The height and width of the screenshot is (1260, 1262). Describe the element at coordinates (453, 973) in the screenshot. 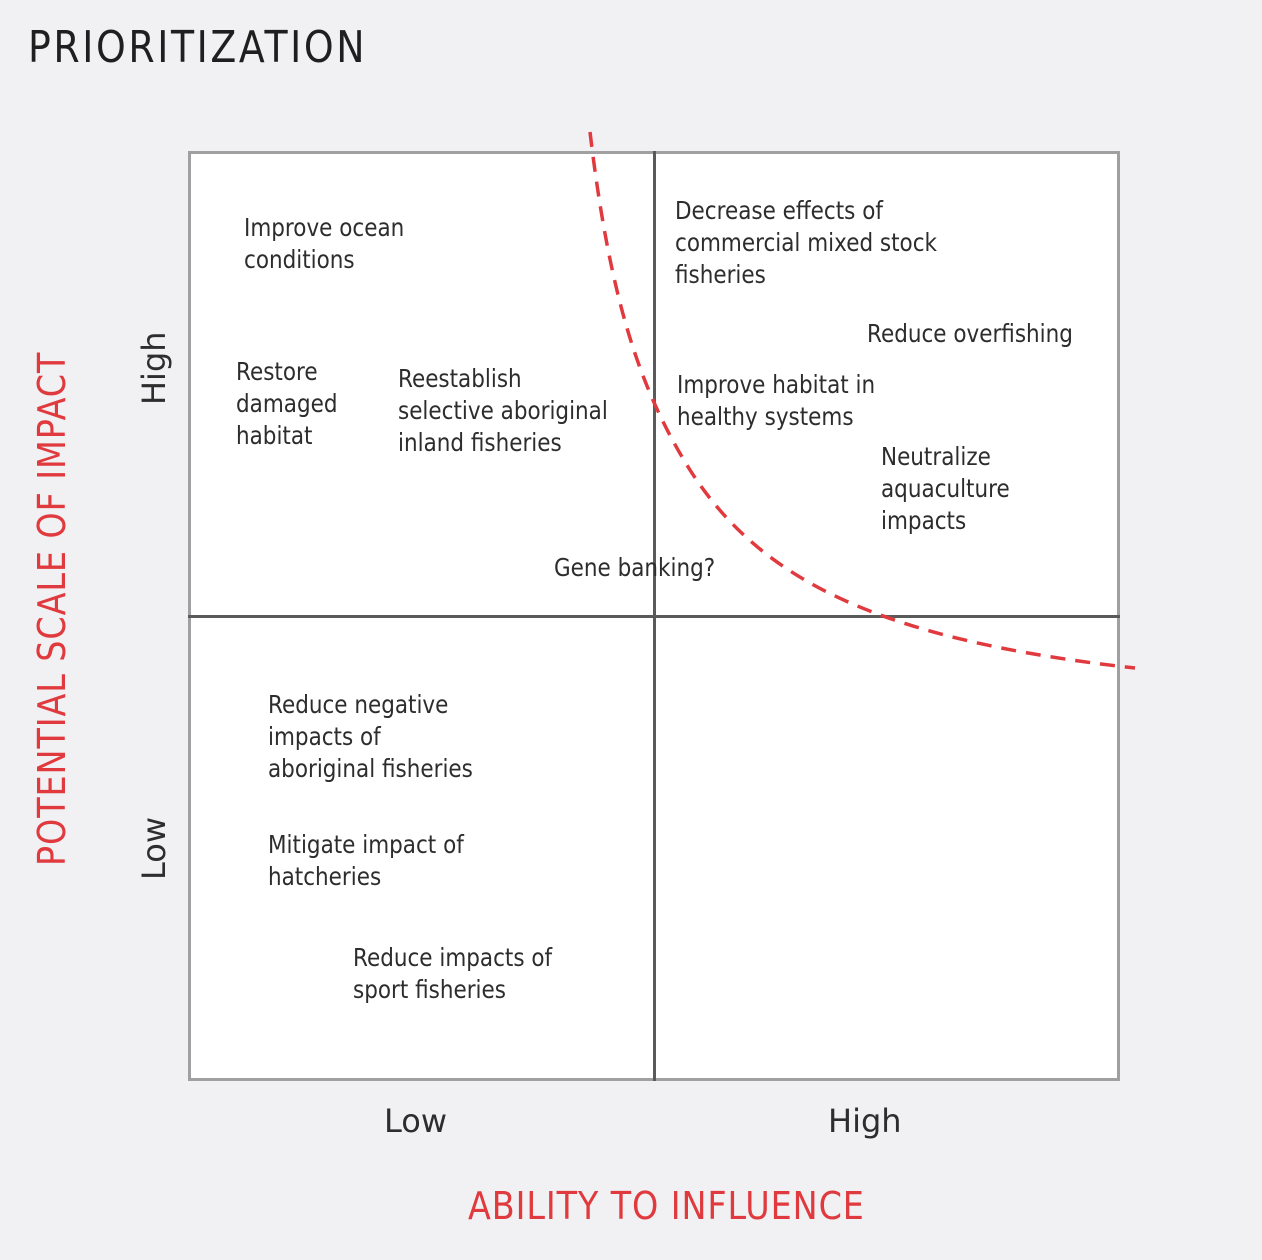

I see `item-reduce-sport-fisheries: Reduce impacts of sport fisheries` at that location.